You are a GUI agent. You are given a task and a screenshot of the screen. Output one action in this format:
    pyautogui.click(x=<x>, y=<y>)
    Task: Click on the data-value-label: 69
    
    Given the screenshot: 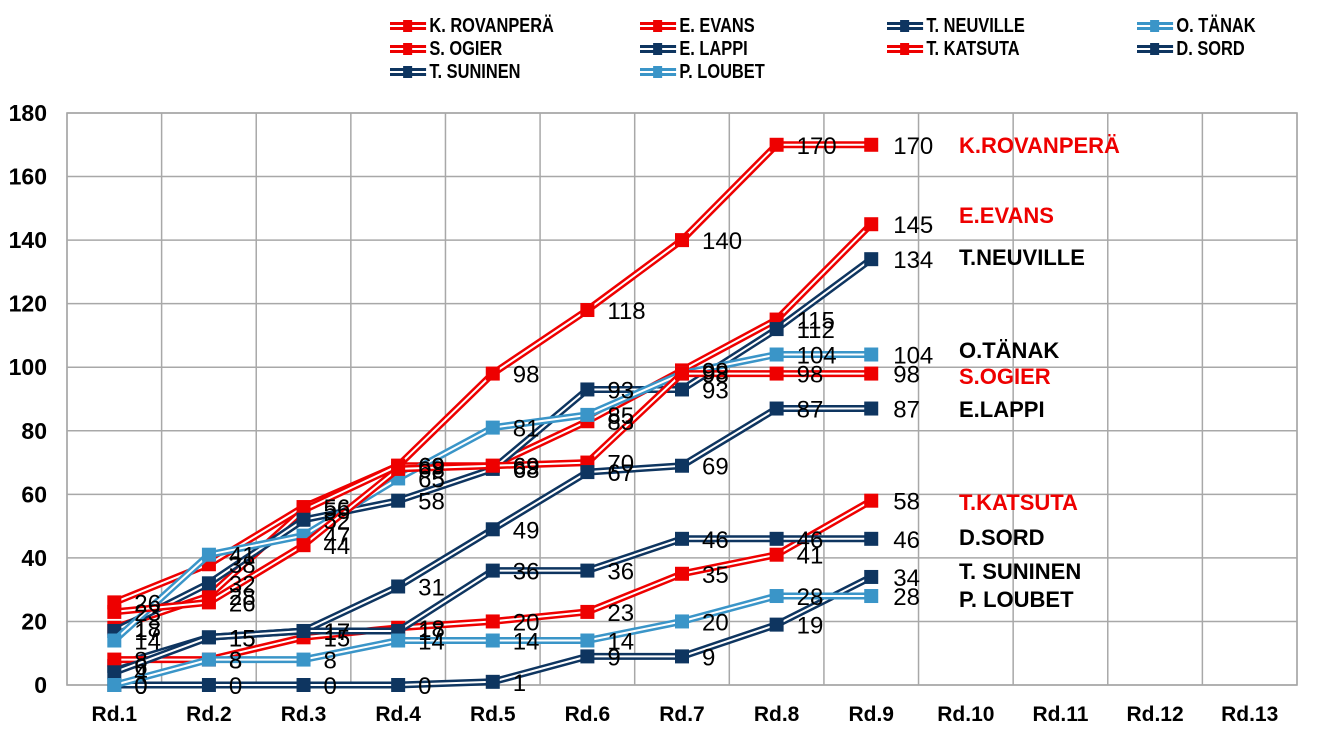 What is the action you would take?
    pyautogui.click(x=431, y=467)
    